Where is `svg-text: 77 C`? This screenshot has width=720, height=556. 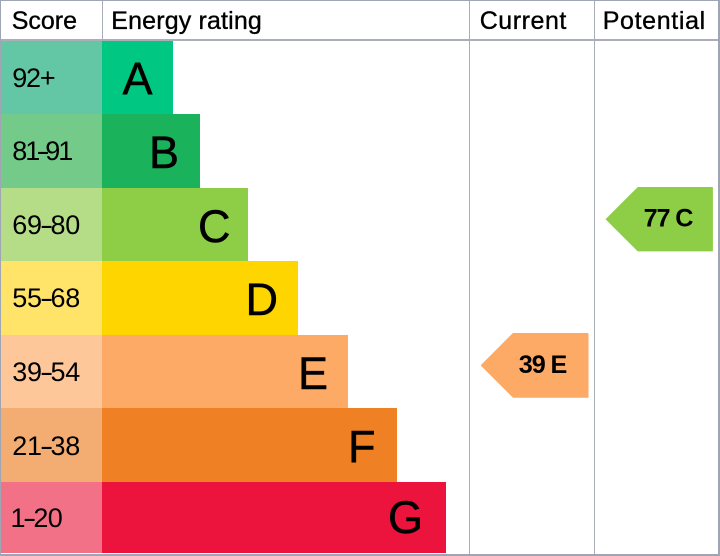
svg-text: 77 C is located at coordinates (669, 218).